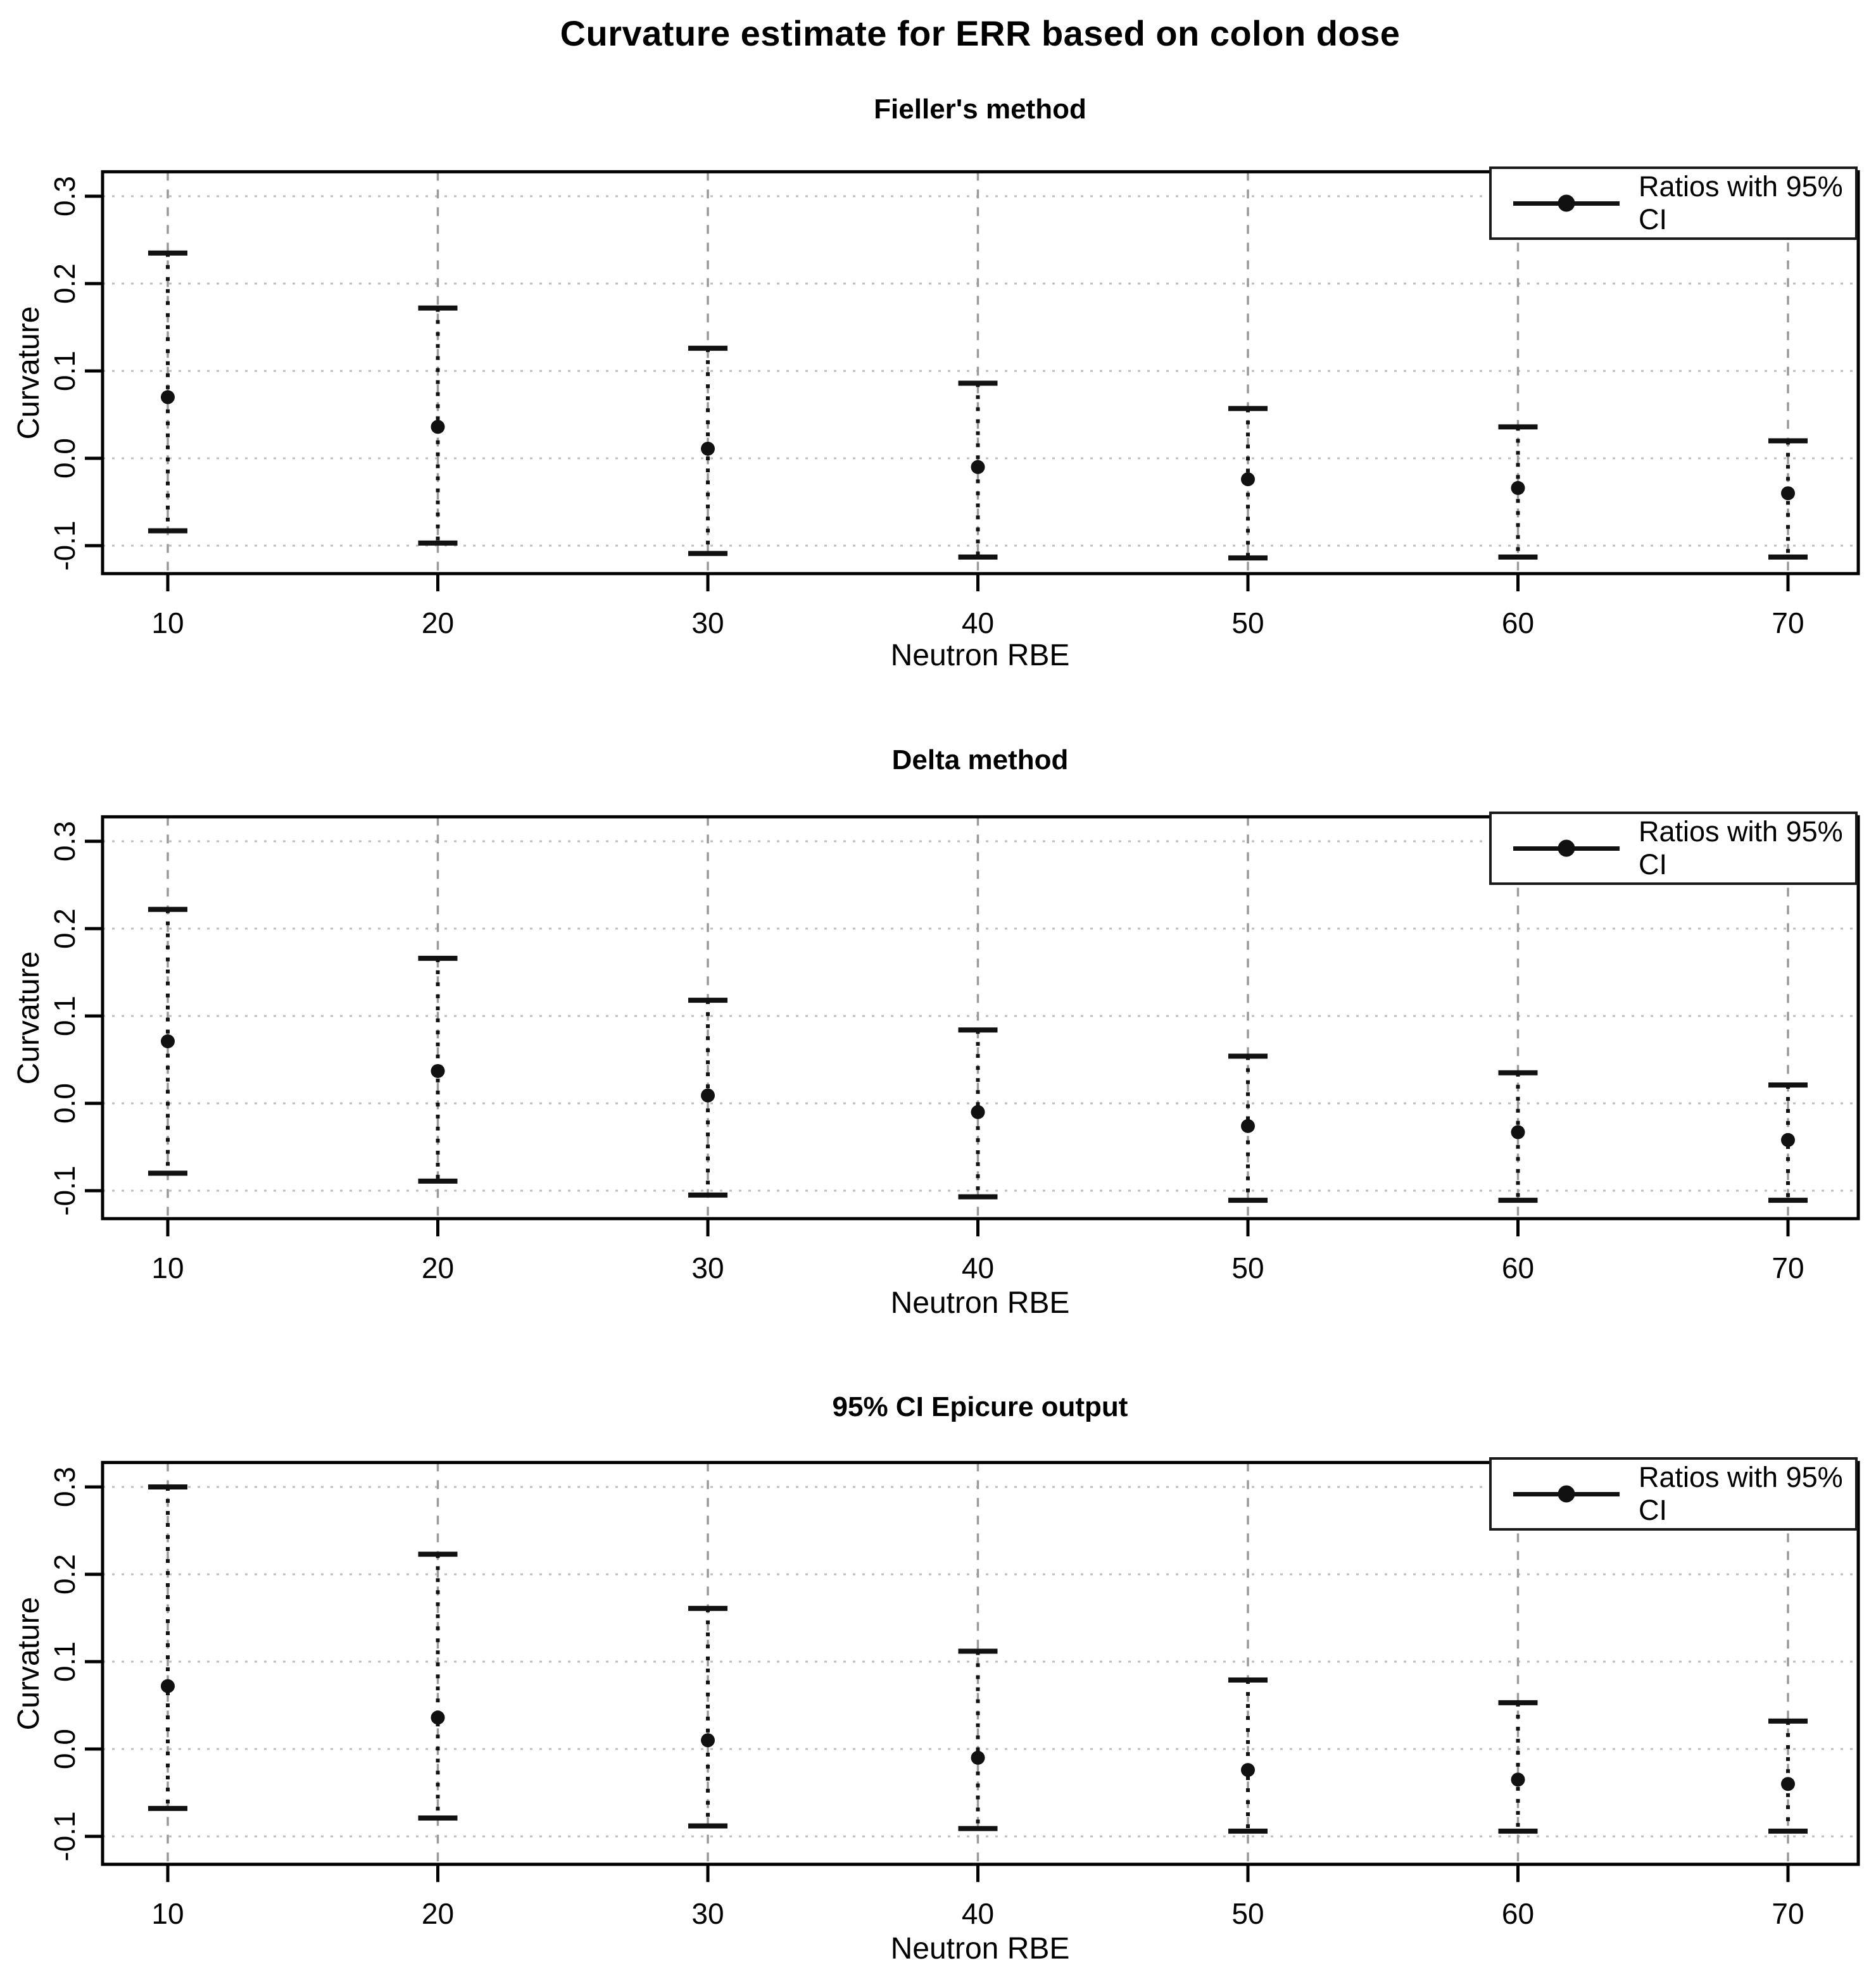 The image size is (1876, 1975). What do you see at coordinates (980, 1406) in the screenshot?
I see `panel-3-title: 95% CI Epicure output` at bounding box center [980, 1406].